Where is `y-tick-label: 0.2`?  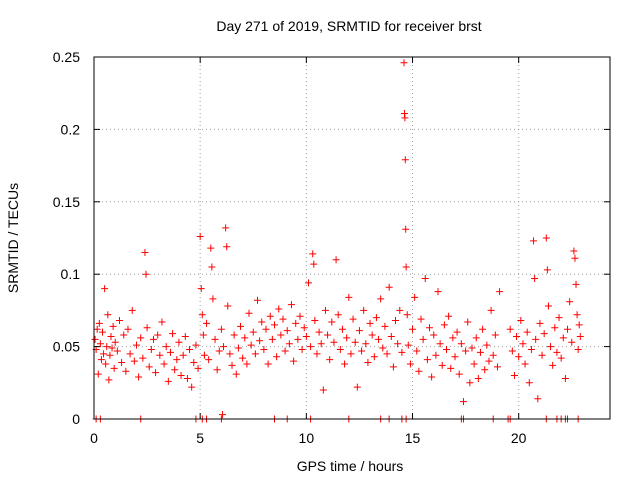
y-tick-label: 0.2 is located at coordinates (71, 129).